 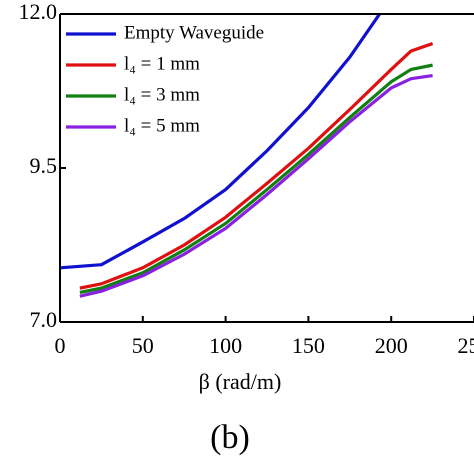 I want to click on legend-label: l₄ = 1 mm, so click(x=162, y=63).